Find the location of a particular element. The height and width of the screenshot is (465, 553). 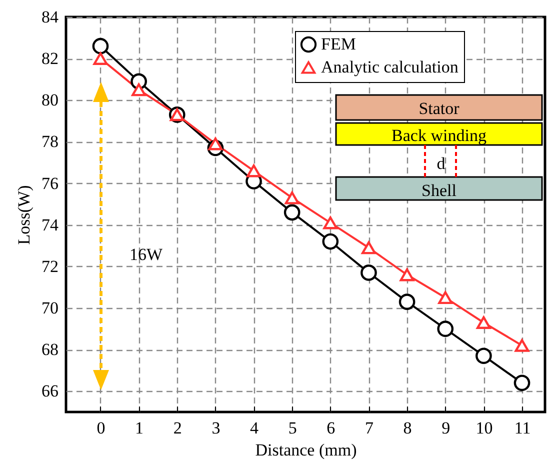

x-tick-label: 11 is located at coordinates (522, 428).